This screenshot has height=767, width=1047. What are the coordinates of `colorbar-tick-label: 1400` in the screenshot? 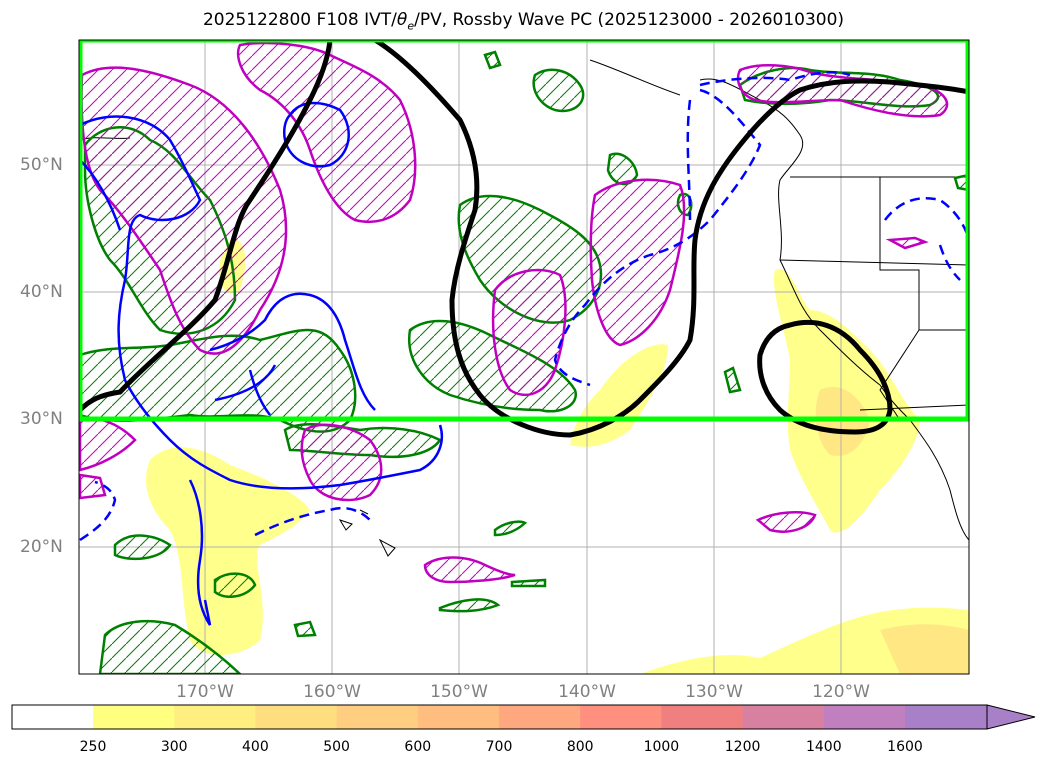 It's located at (823, 747).